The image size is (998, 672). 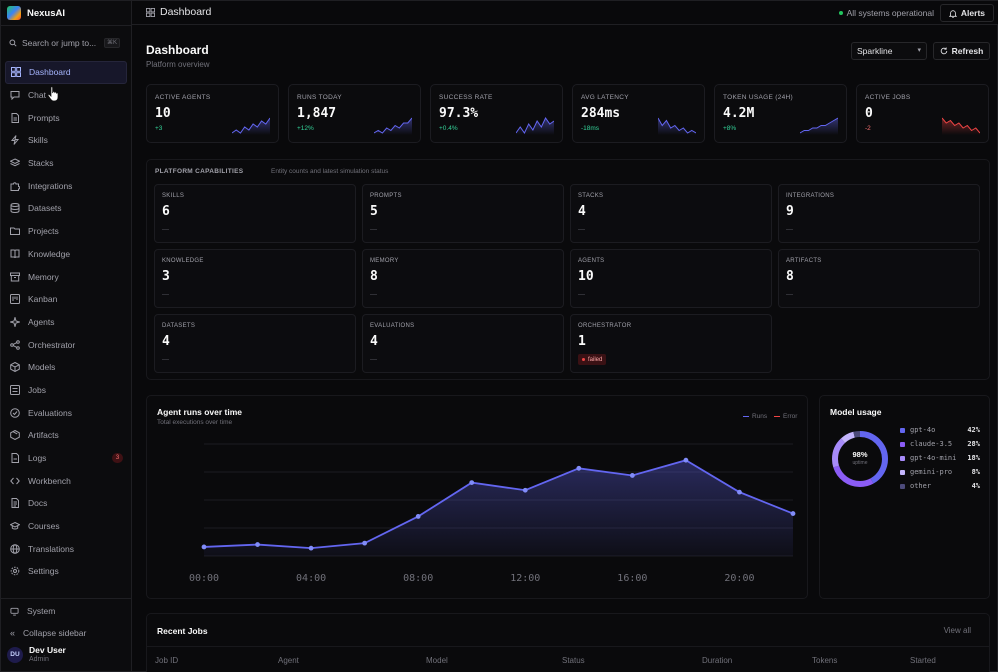 What do you see at coordinates (573, 660) in the screenshot?
I see `column-header: Status` at bounding box center [573, 660].